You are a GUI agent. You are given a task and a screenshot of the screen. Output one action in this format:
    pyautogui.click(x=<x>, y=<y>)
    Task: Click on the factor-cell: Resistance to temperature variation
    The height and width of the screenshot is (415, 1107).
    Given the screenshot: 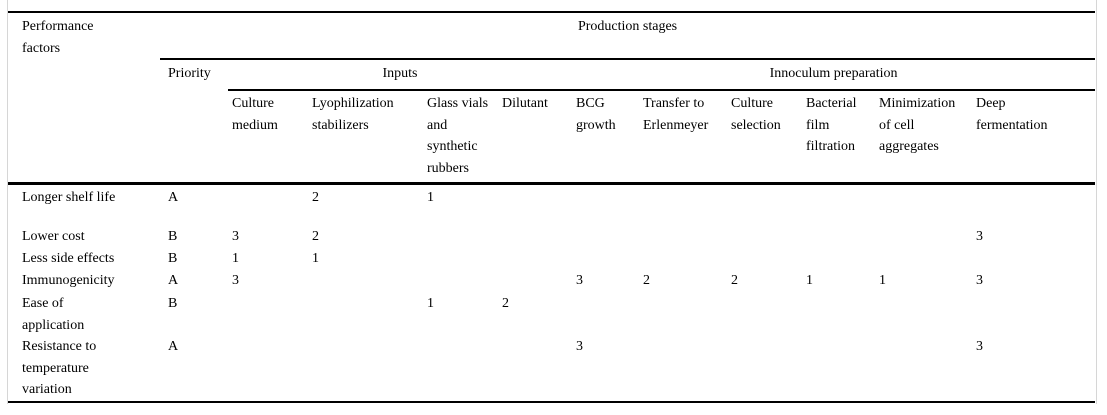 What is the action you would take?
    pyautogui.click(x=59, y=368)
    